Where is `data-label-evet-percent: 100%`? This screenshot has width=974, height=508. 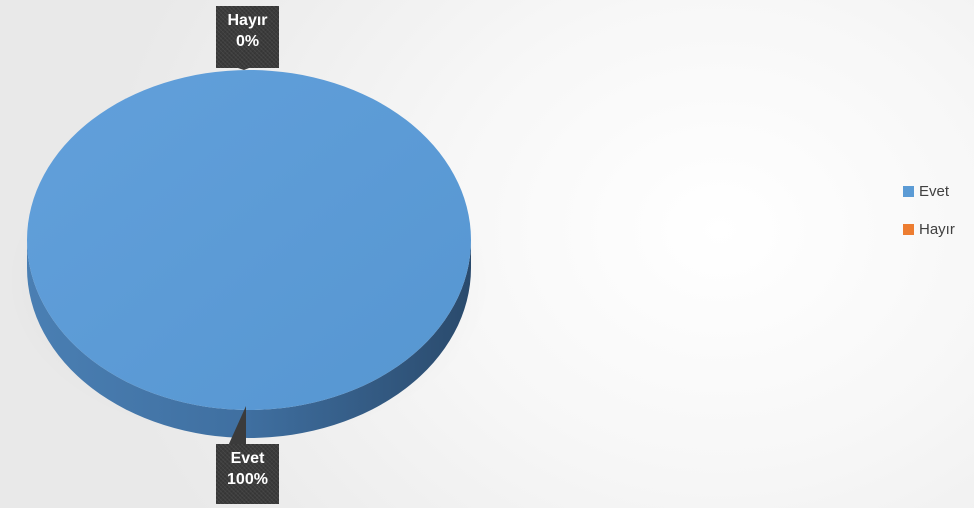
data-label-evet-percent: 100% is located at coordinates (247, 479).